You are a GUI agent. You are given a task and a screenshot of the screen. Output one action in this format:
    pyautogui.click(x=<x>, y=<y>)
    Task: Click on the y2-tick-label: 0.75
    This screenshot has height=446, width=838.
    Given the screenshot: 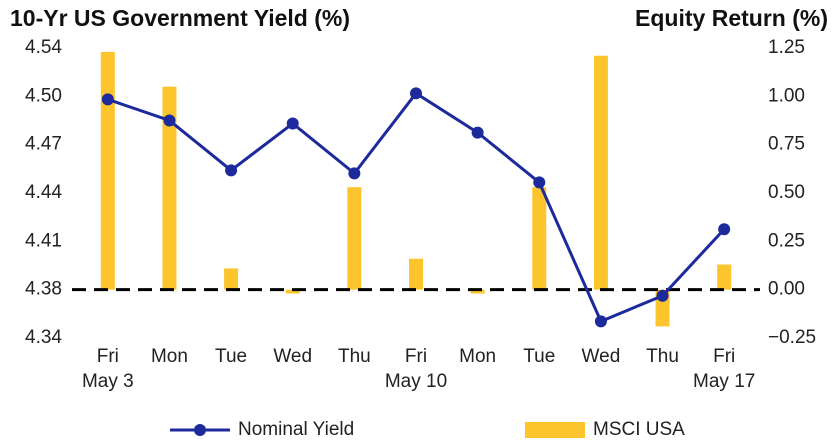 What is the action you would take?
    pyautogui.click(x=786, y=144)
    